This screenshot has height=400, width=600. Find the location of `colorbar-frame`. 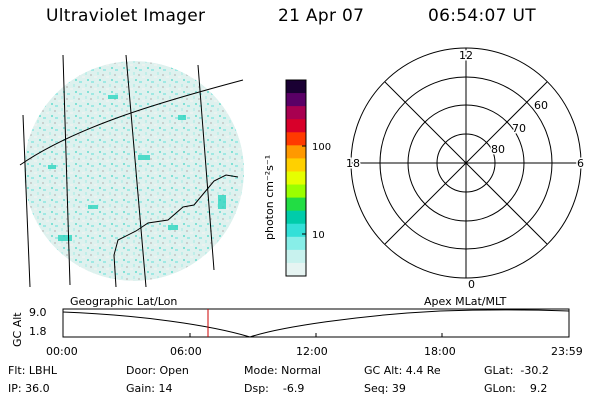

colorbar-frame is located at coordinates (296, 178).